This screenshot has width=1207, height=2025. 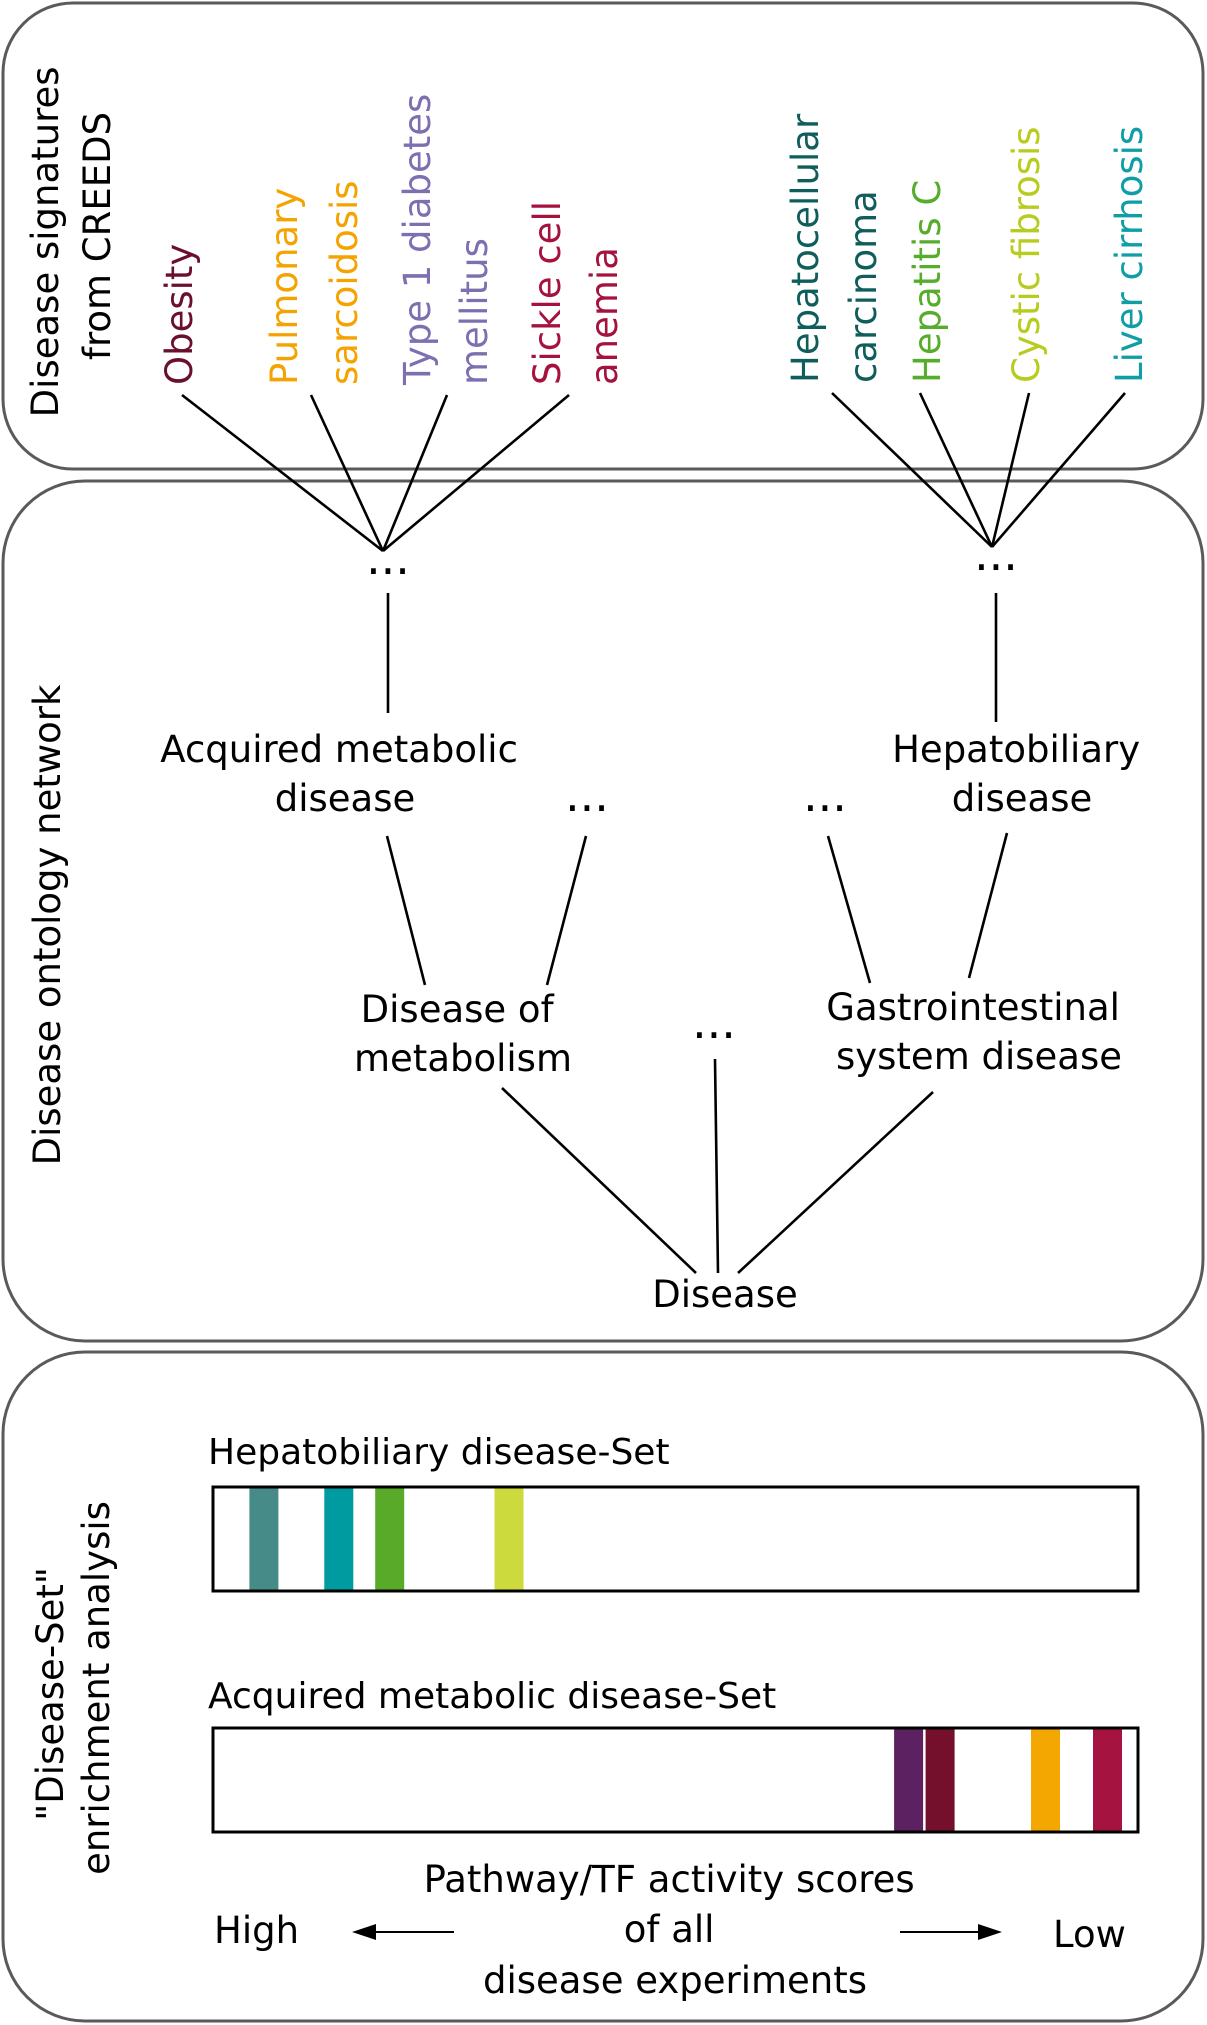 What do you see at coordinates (716, 1166) in the screenshot?
I see `edge-ellipsis-to-disease` at bounding box center [716, 1166].